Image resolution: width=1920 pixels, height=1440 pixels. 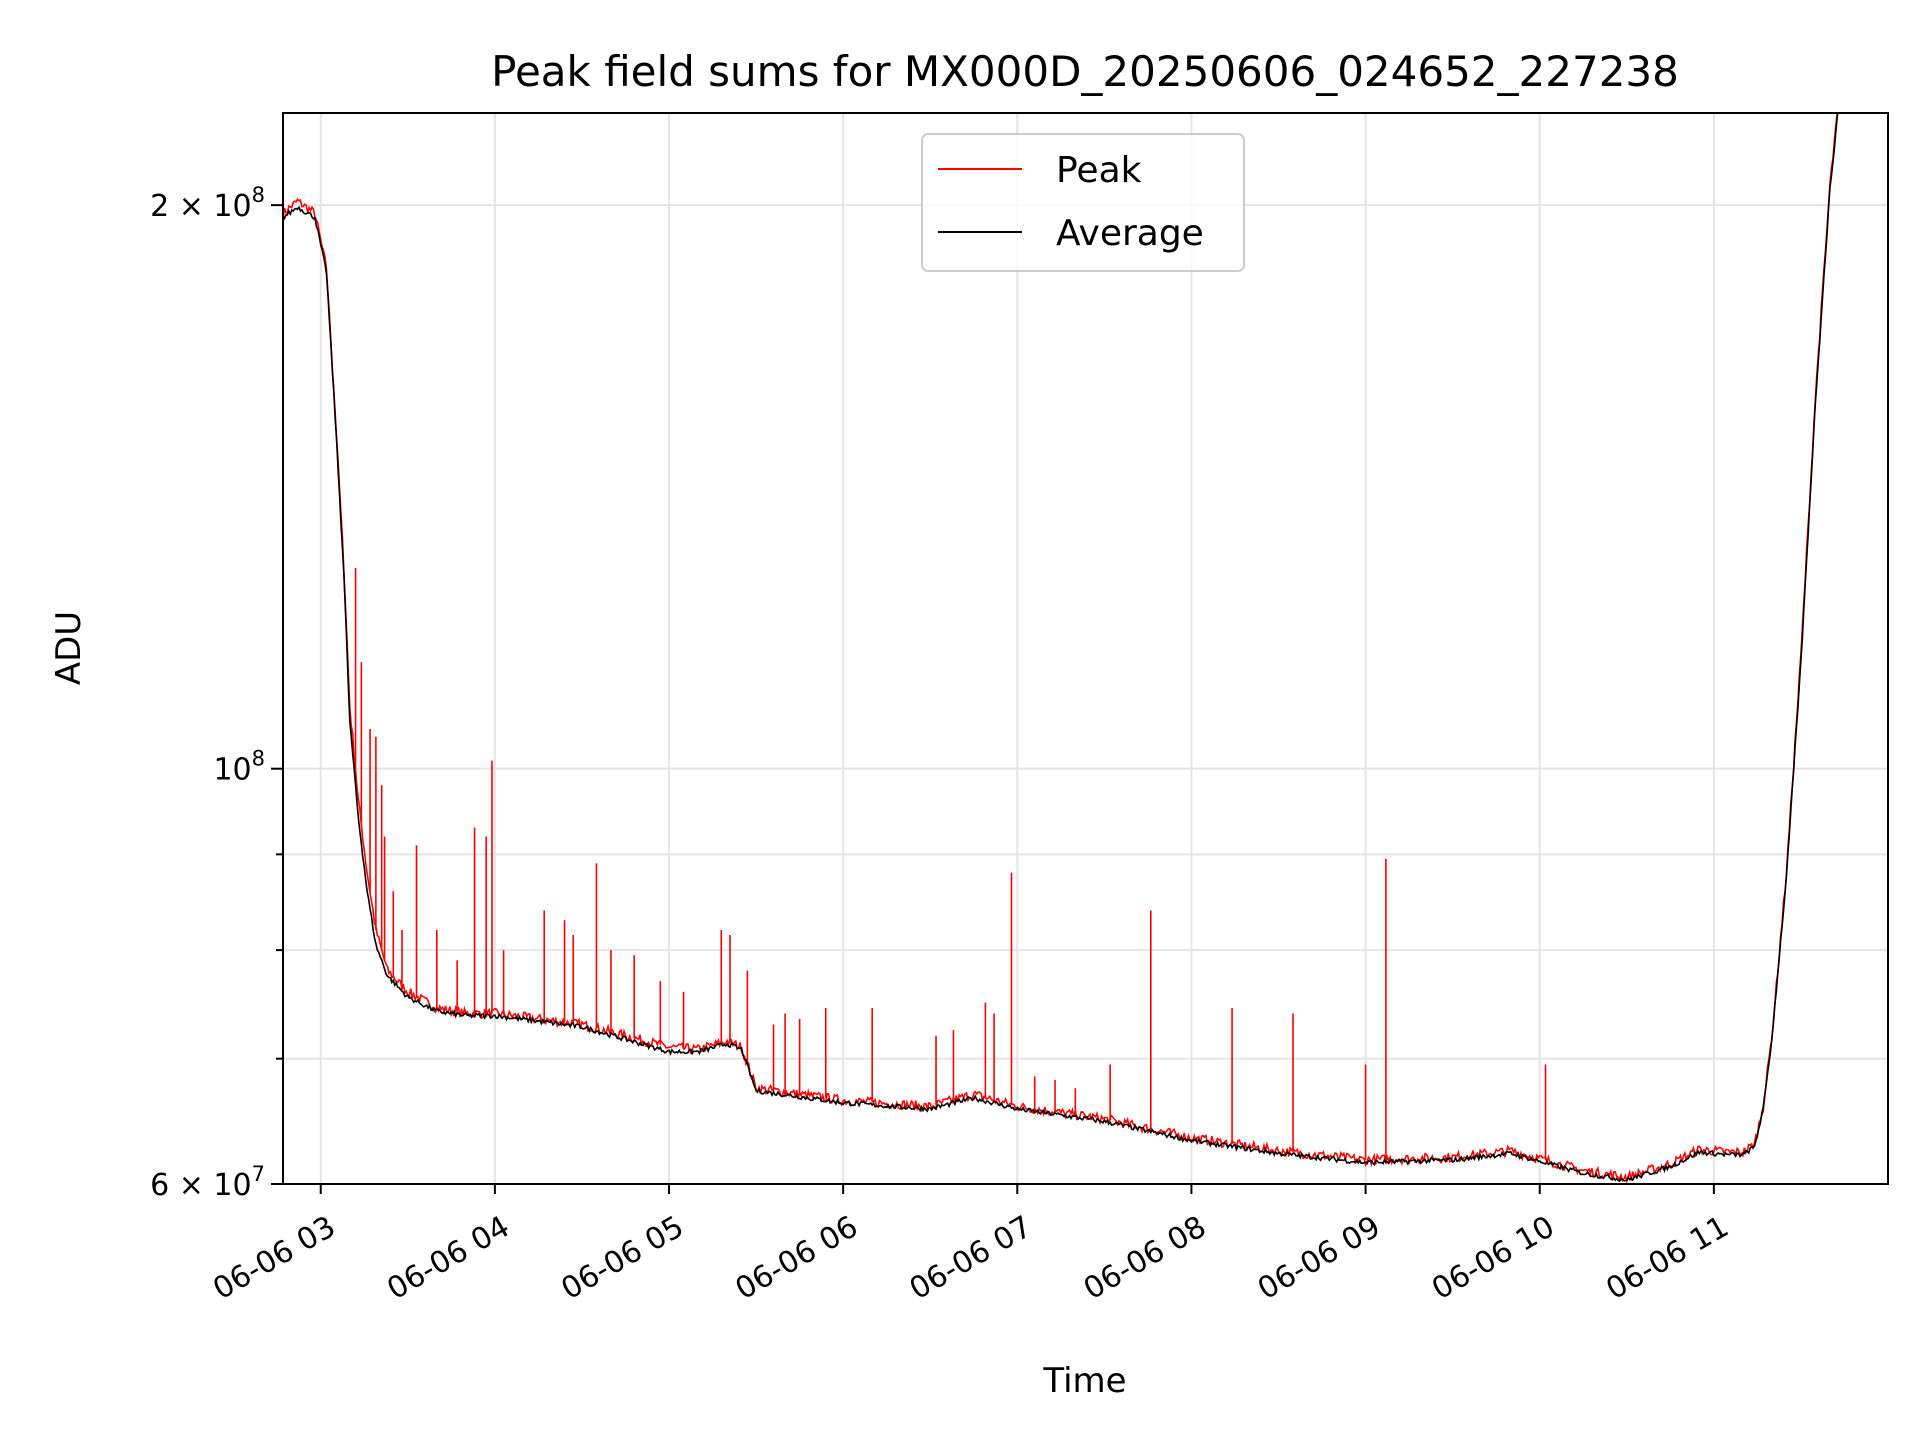 I want to click on y-tick-label: 2 × 108, so click(x=207, y=203).